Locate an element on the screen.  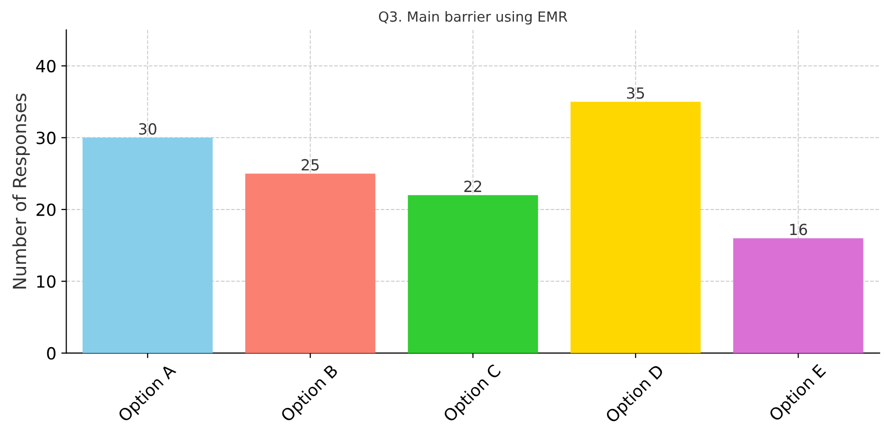
data-label: 22 is located at coordinates (473, 186).